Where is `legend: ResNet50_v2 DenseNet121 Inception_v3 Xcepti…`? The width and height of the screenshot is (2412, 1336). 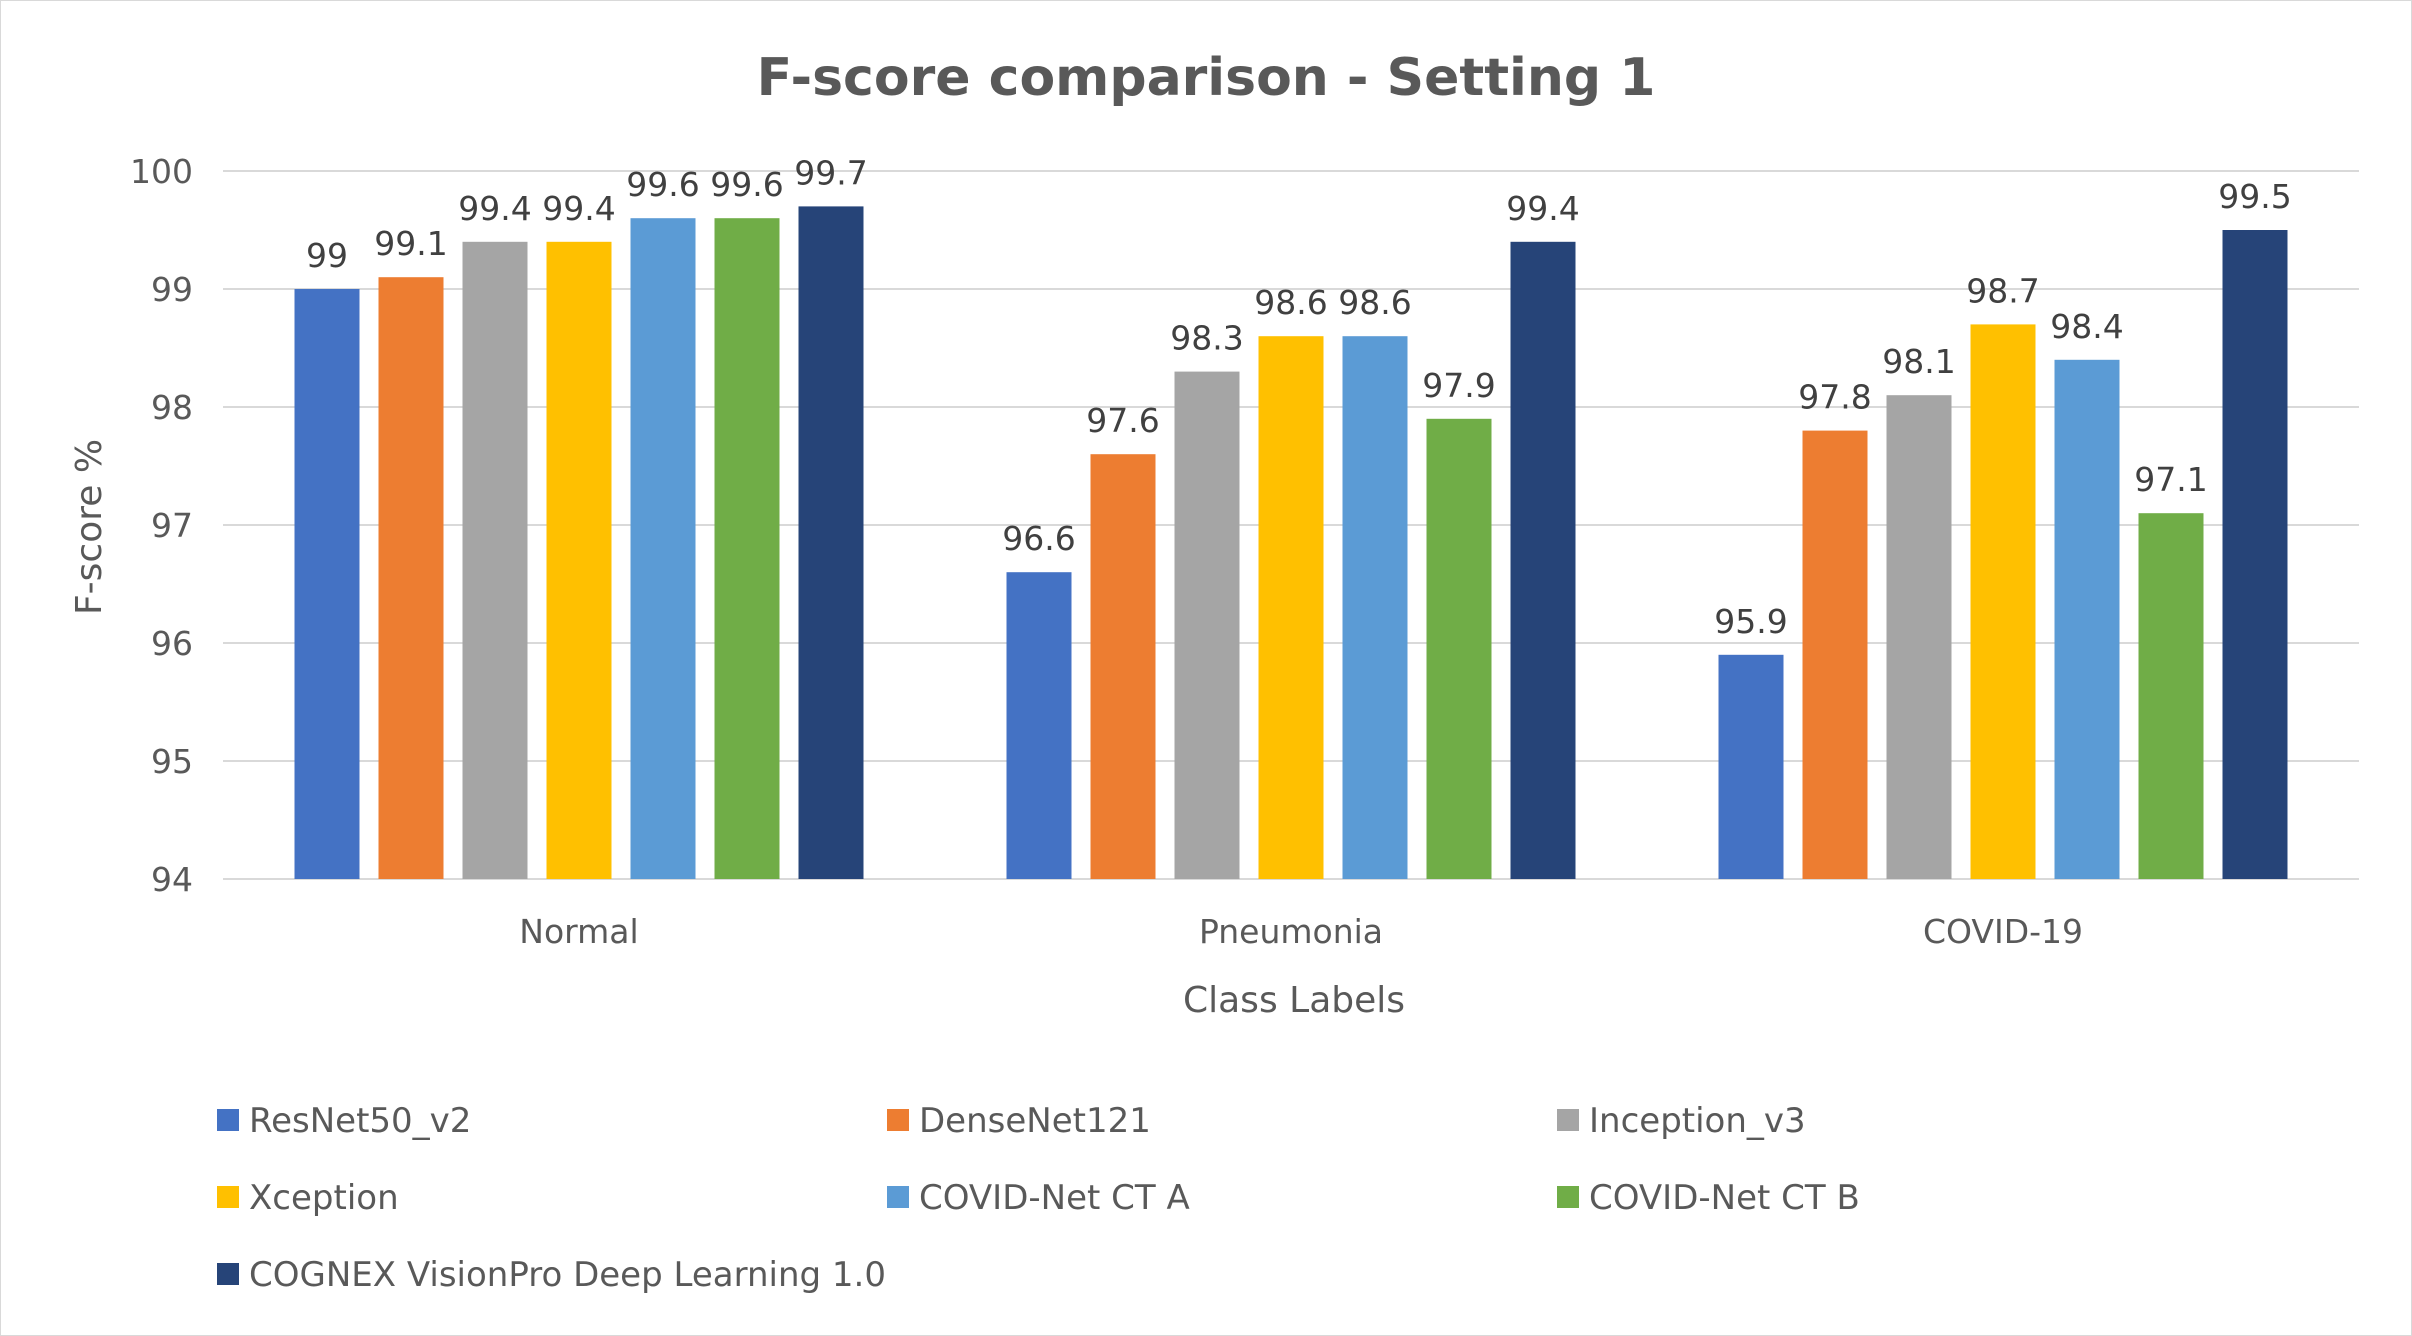 legend: ResNet50_v2 DenseNet121 Inception_v3 Xcepti… is located at coordinates (1038, 1198).